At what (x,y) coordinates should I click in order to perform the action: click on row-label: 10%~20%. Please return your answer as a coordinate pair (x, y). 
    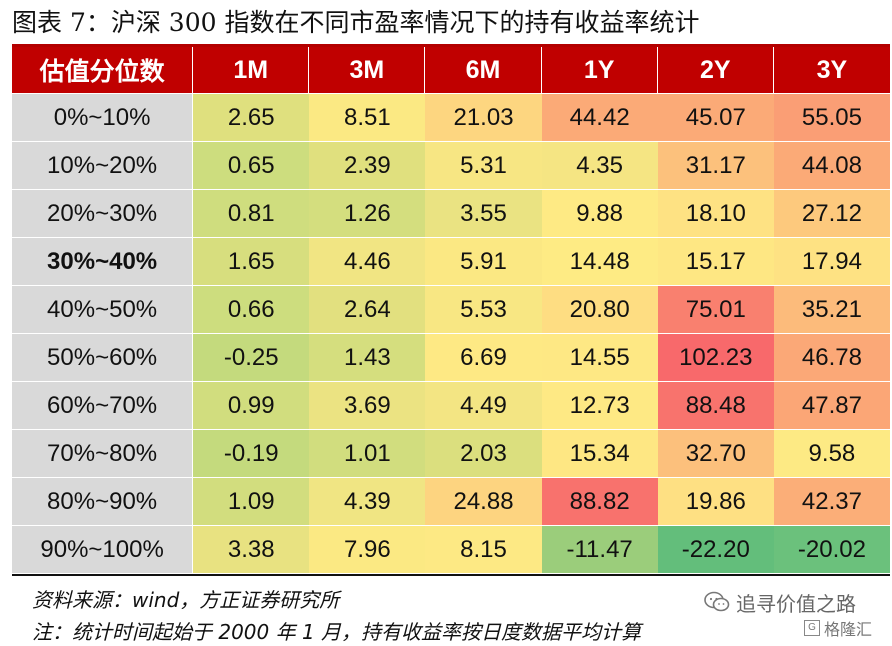
    Looking at the image, I should click on (103, 165).